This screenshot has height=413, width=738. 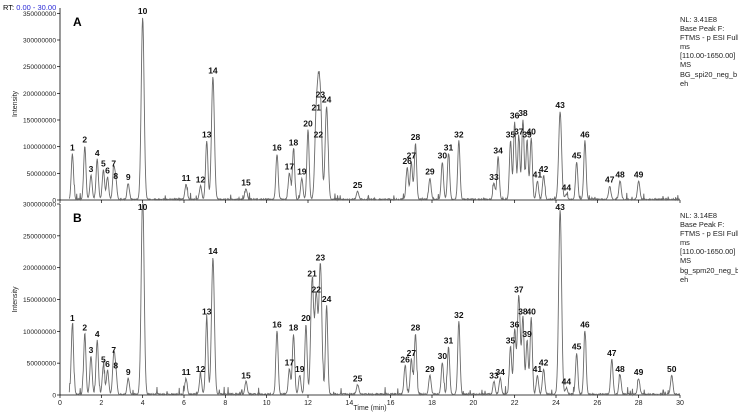 I want to click on peak-label-44: 44, so click(x=567, y=382).